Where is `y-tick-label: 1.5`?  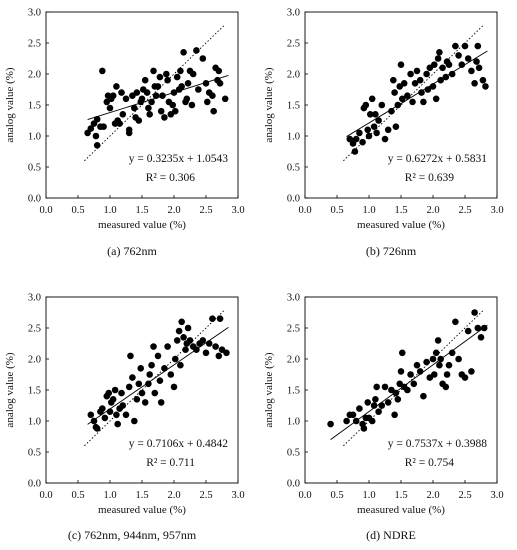 y-tick-label: 1.5 is located at coordinates (34, 106).